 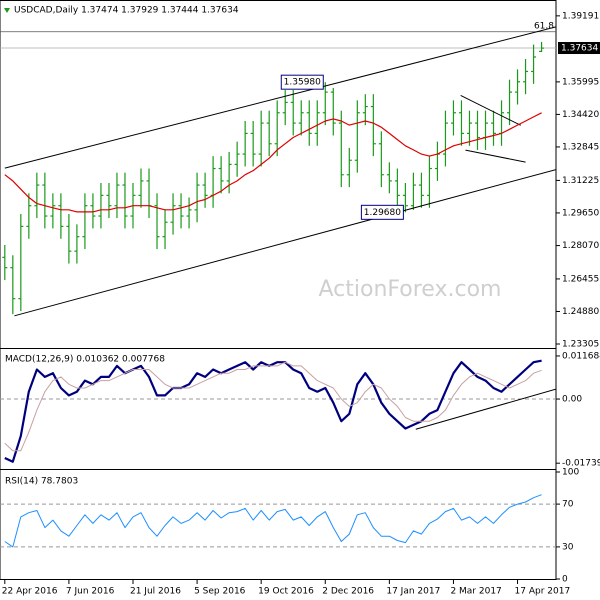 I want to click on y-tick-label: 1.23305, so click(x=580, y=345).